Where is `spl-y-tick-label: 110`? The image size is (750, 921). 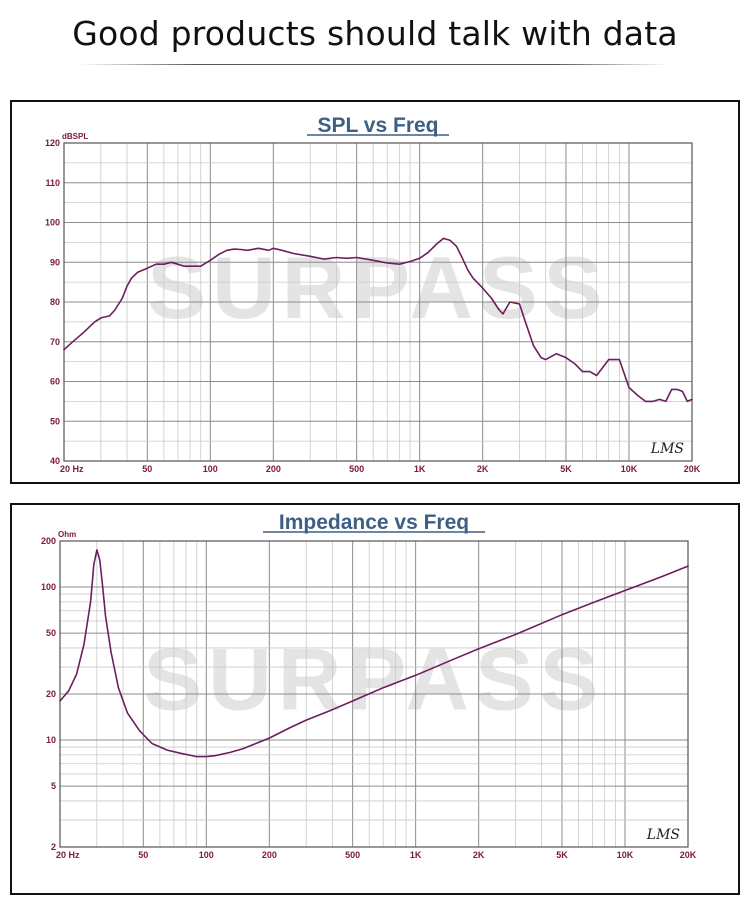
spl-y-tick-label: 110 is located at coordinates (52, 183).